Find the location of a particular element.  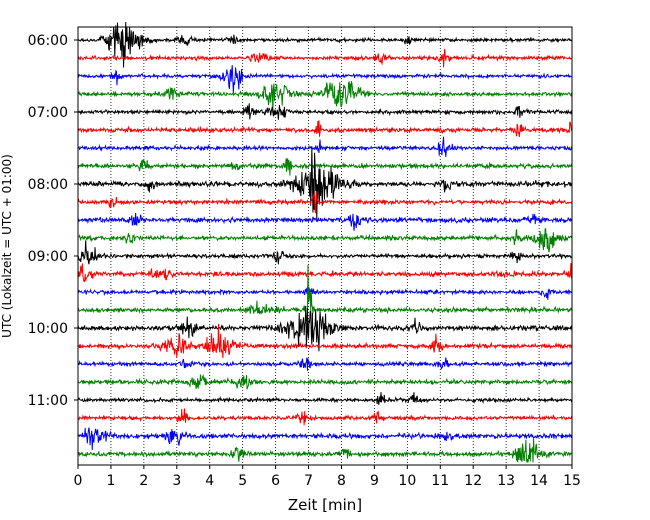

x-tick-label: 15 is located at coordinates (572, 481).